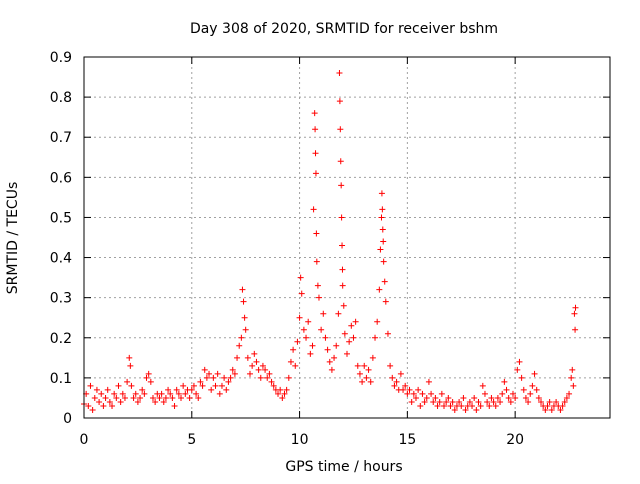 This screenshot has height=484, width=640. Describe the element at coordinates (407, 440) in the screenshot. I see `x-tick-label: 15` at that location.